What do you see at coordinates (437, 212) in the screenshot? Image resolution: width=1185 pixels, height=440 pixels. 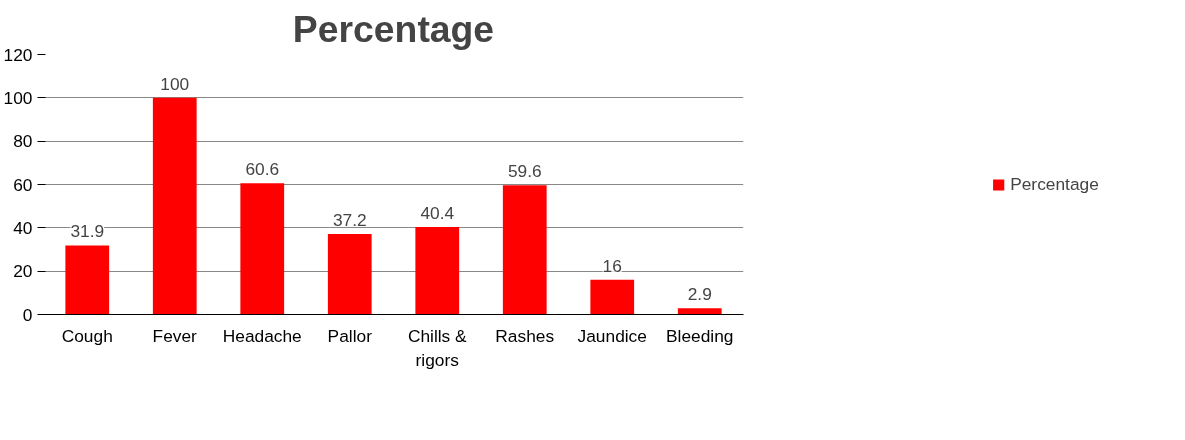 I see `data-label: 40.4` at bounding box center [437, 212].